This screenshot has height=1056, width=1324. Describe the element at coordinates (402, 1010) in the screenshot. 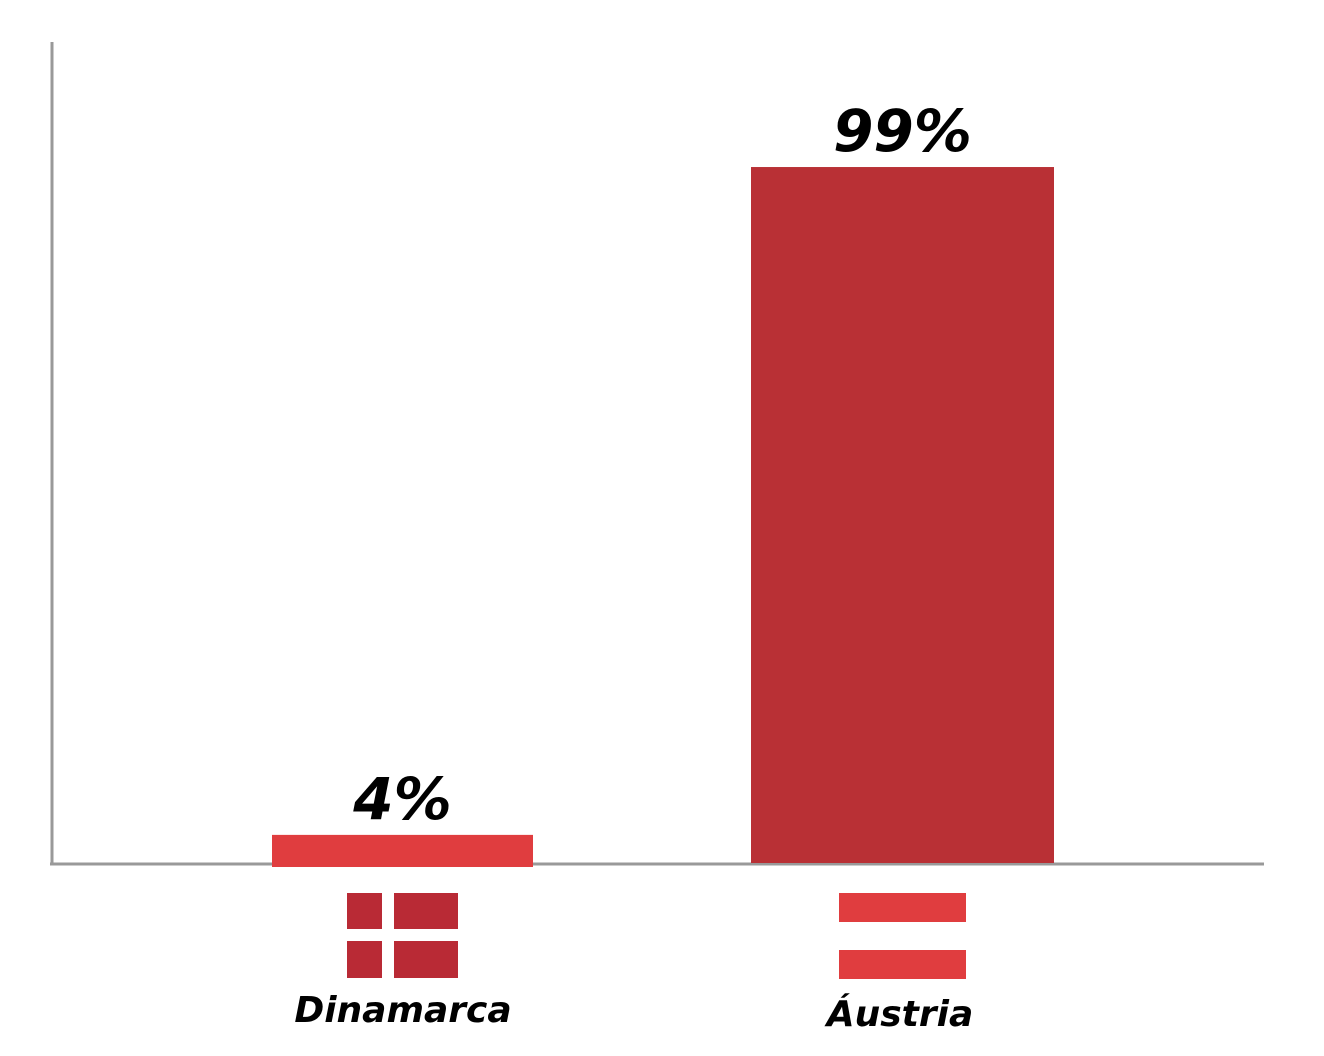

I see `category-label-dinamarca: Dinamarca` at that location.